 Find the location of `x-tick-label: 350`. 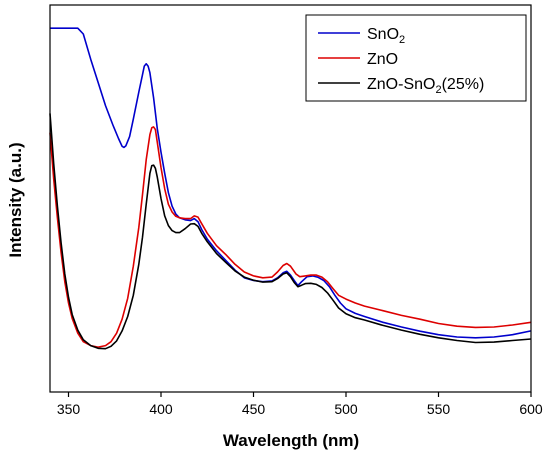

x-tick-label: 350 is located at coordinates (69, 409).